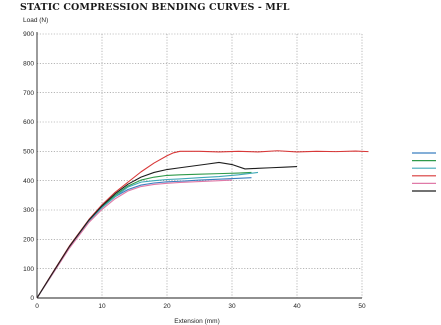 This screenshot has width=441, height=325. Describe the element at coordinates (35, 20) in the screenshot. I see `y-axis-label: Load (N)` at that location.